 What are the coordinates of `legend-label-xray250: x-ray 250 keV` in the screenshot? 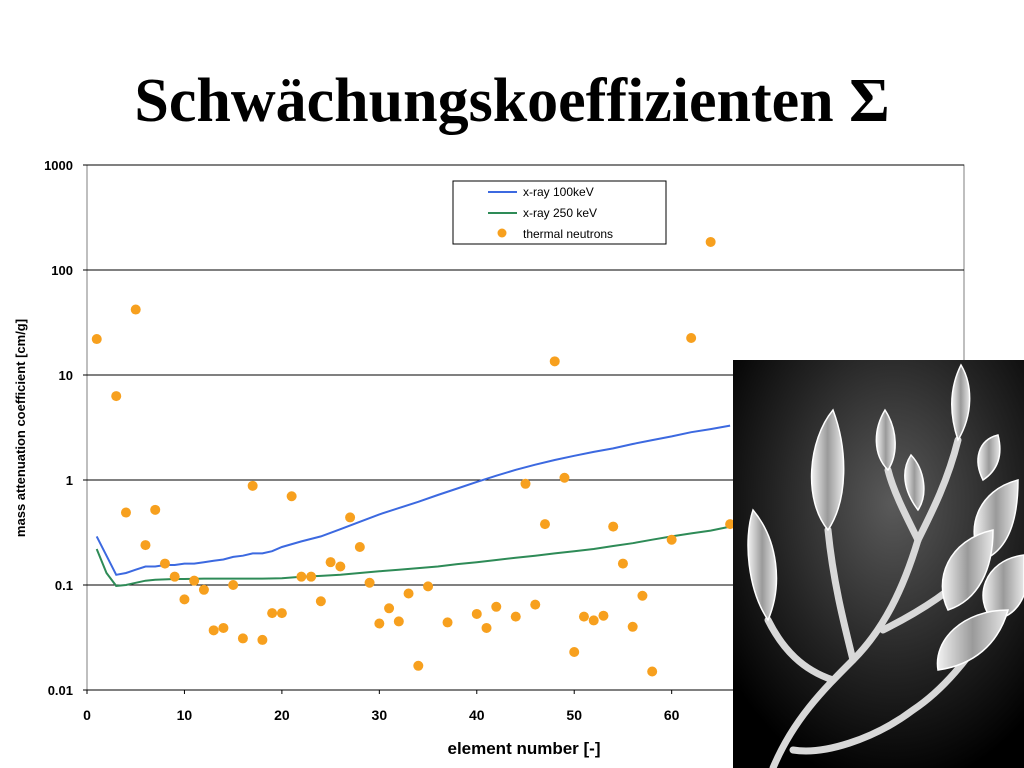 It's located at (560, 213).